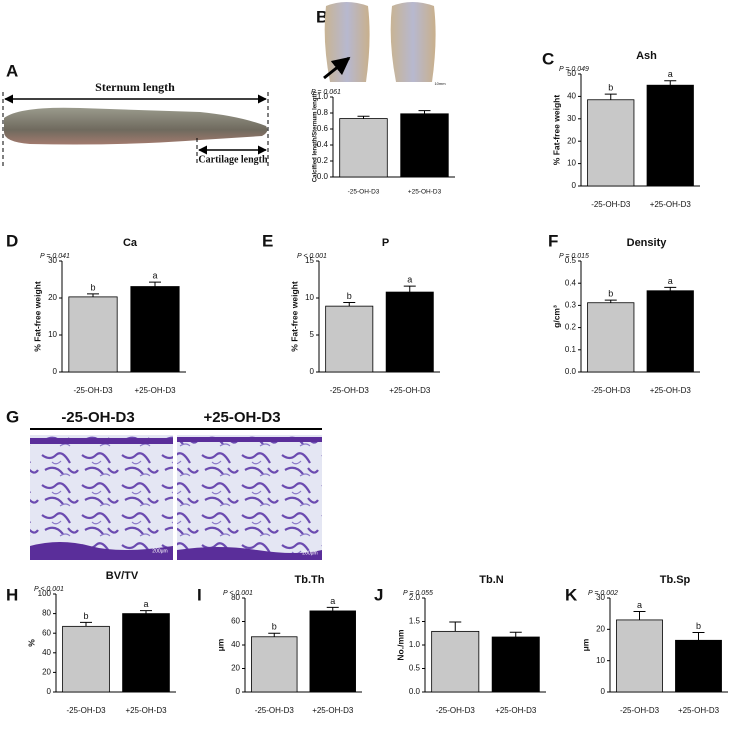 The image size is (756, 731). Describe the element at coordinates (12, 70) in the screenshot. I see `panel-letter: A` at that location.